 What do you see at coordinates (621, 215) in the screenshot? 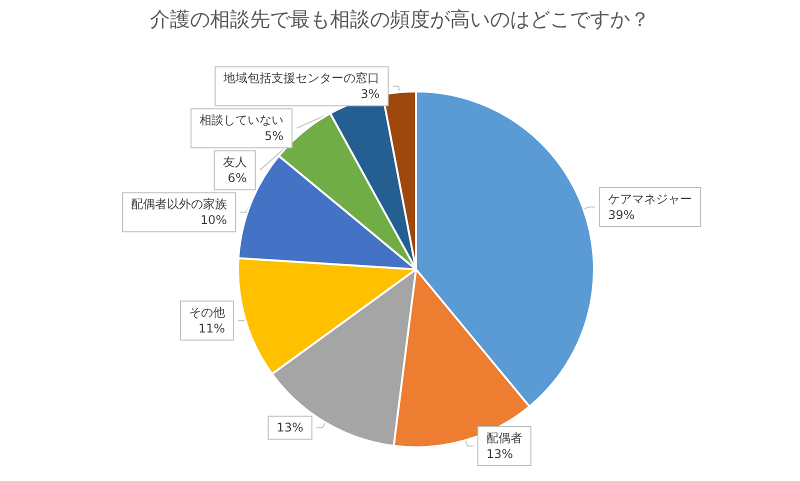
I see `data-label: 39%` at bounding box center [621, 215].